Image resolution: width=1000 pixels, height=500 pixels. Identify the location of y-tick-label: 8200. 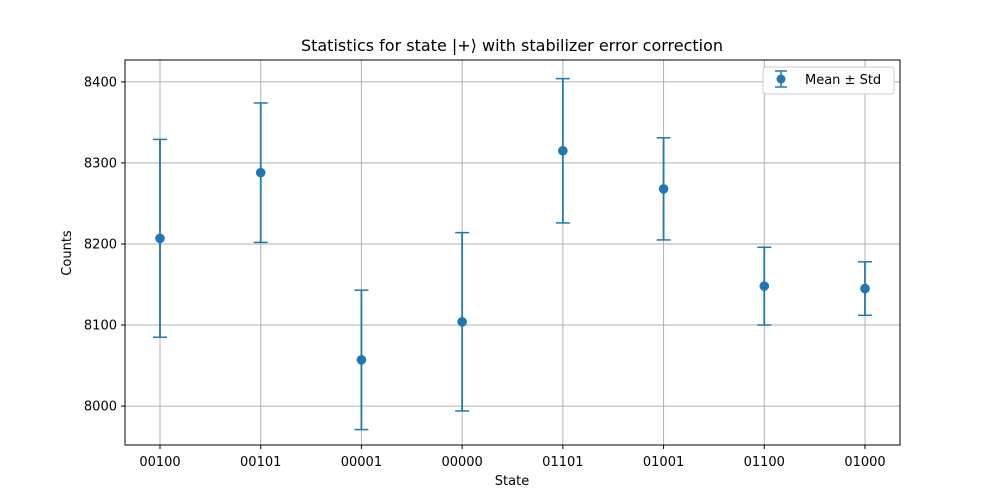
(100, 244).